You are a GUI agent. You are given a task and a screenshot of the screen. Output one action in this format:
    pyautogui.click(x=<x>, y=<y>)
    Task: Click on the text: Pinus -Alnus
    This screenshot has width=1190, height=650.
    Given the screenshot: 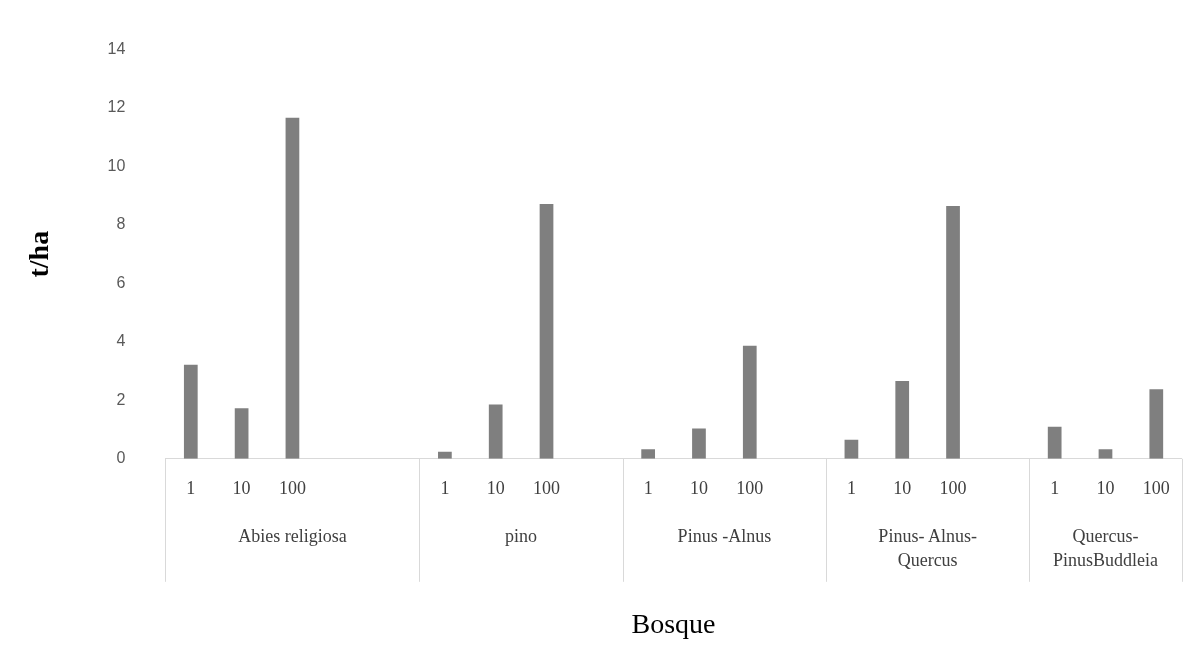 What is the action you would take?
    pyautogui.click(x=724, y=535)
    